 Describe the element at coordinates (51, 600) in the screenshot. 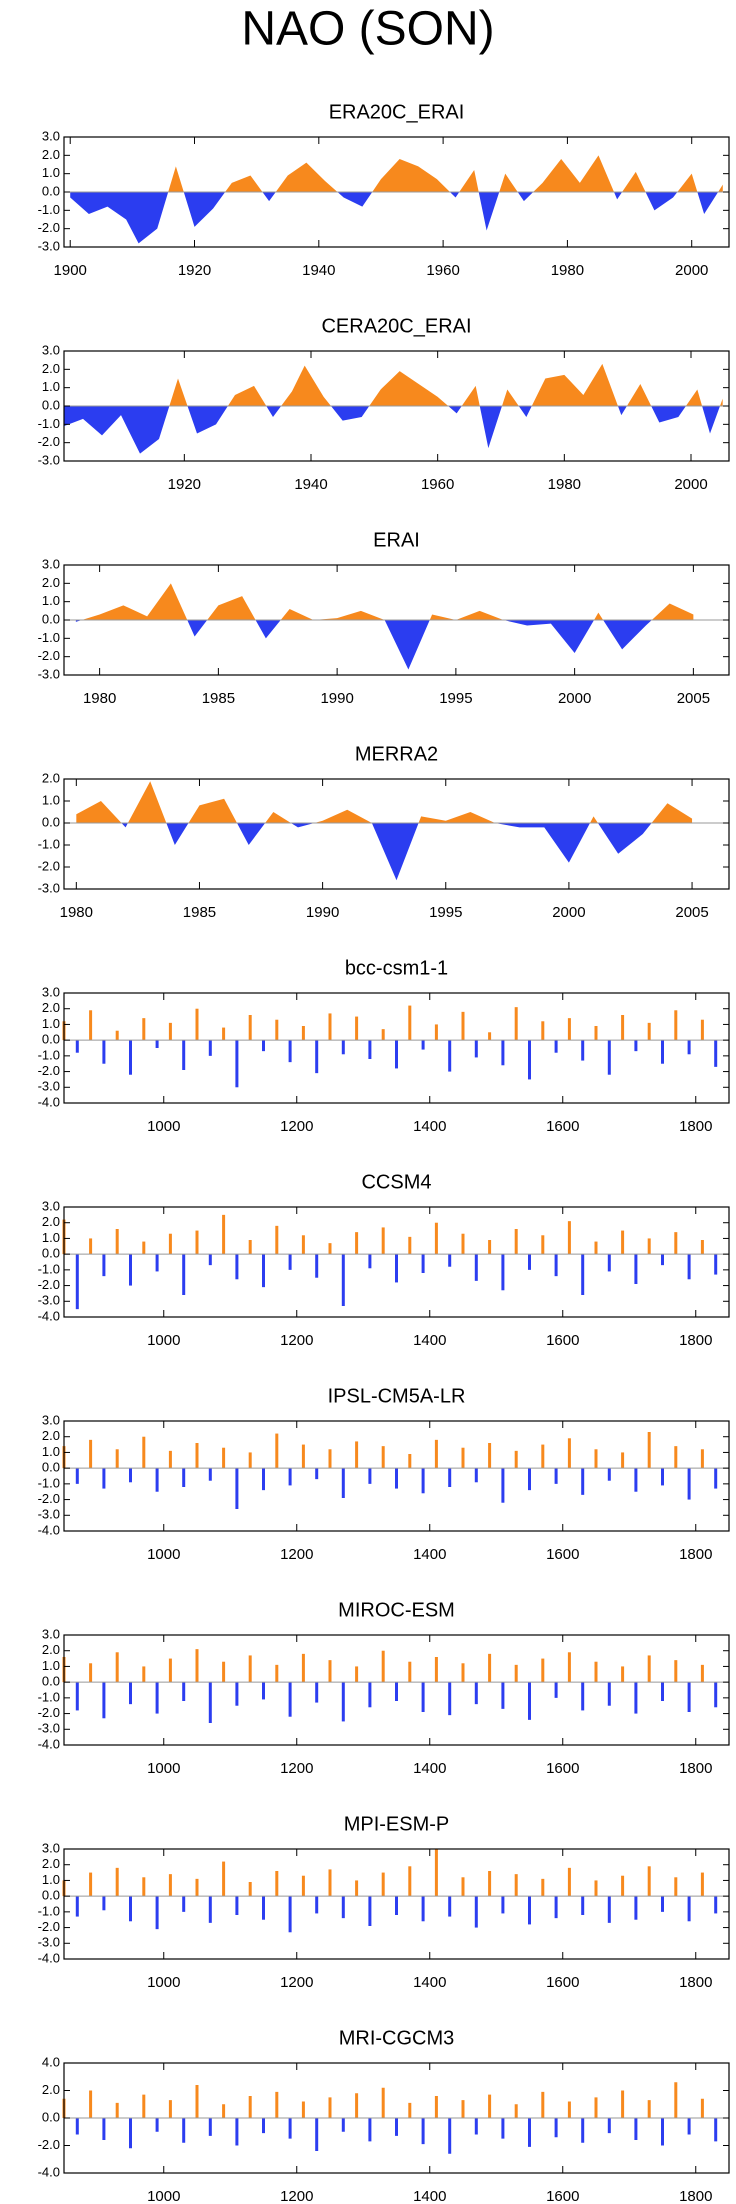

I see `y-tick-label: 1.0` at that location.